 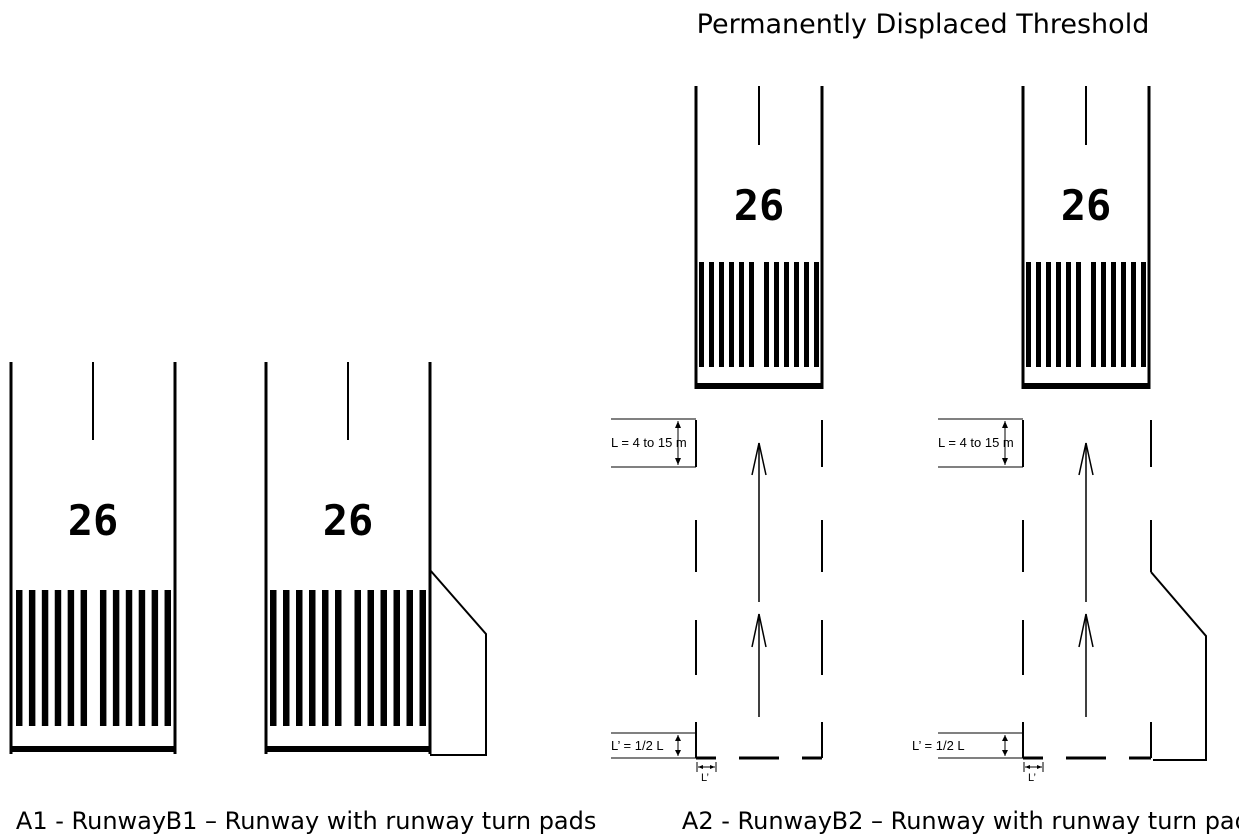 What do you see at coordinates (381, 821) in the screenshot?
I see `caption-b1: B1 – Runway with runway turn pads` at bounding box center [381, 821].